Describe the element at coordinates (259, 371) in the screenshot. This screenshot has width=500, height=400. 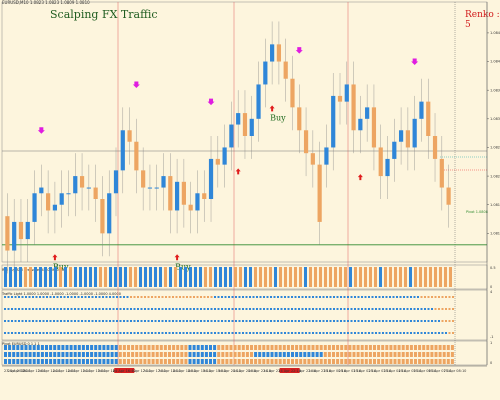
I see `time-tick-label: 24 Apr 21:10` at that location.